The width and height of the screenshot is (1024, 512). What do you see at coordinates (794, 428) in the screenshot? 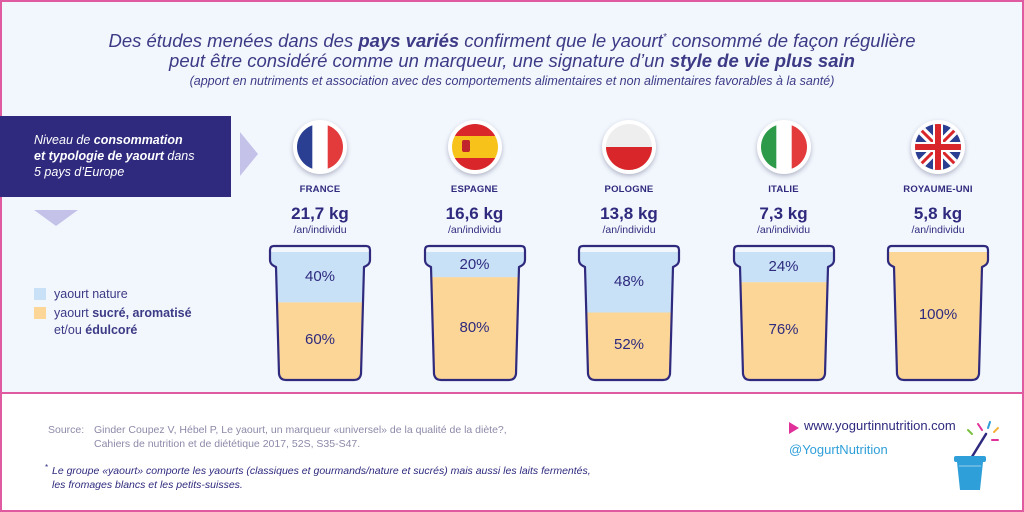
I see `play-arrow-icon` at bounding box center [794, 428].